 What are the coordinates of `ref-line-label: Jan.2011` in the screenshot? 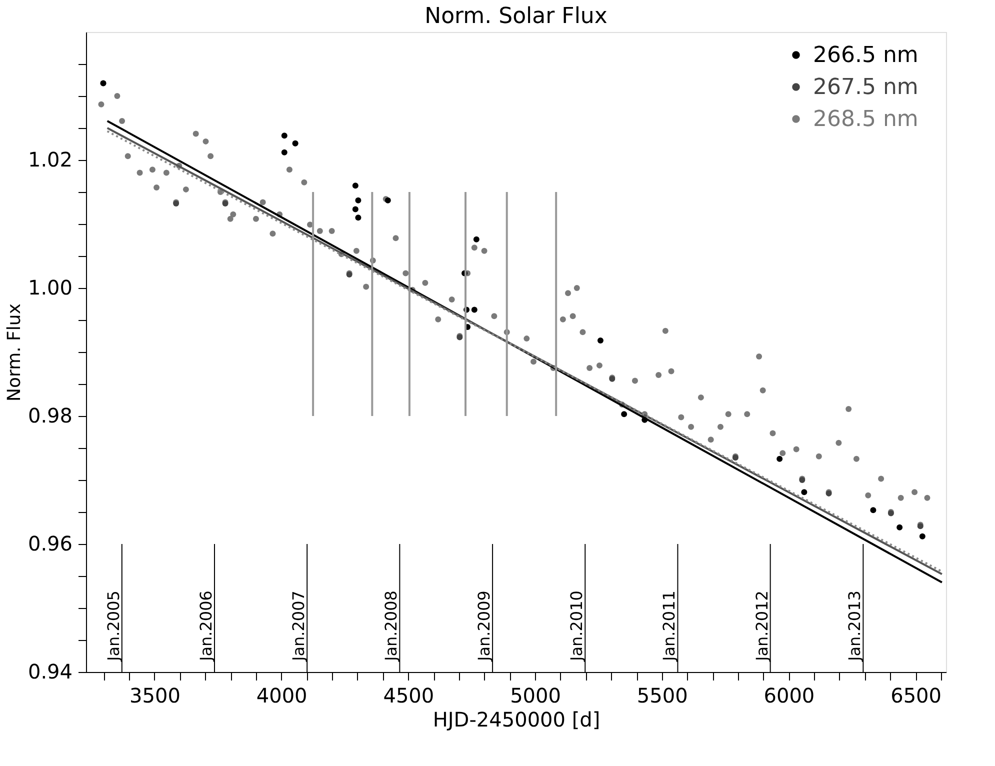 It's located at (669, 626).